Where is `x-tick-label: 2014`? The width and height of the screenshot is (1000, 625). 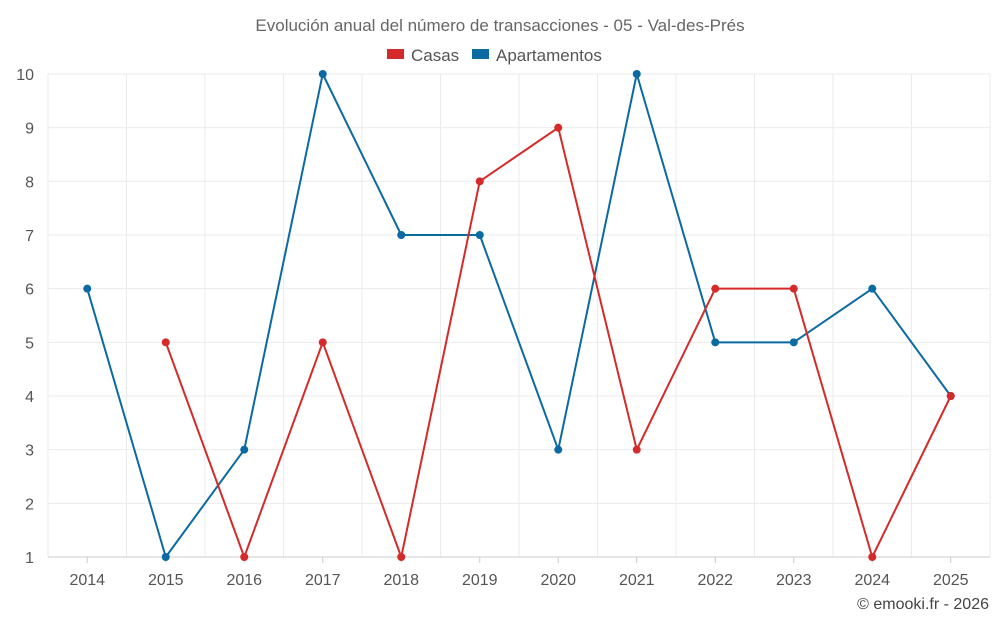 x-tick-label: 2014 is located at coordinates (87, 580).